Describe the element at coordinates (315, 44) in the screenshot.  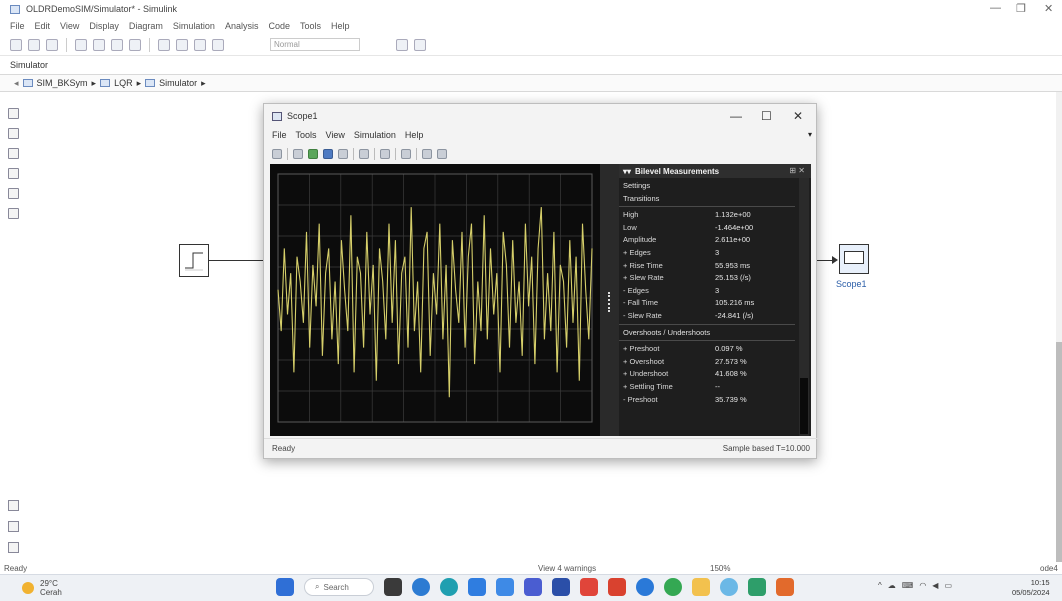
I see `simulation-mode-select: Normal` at that location.